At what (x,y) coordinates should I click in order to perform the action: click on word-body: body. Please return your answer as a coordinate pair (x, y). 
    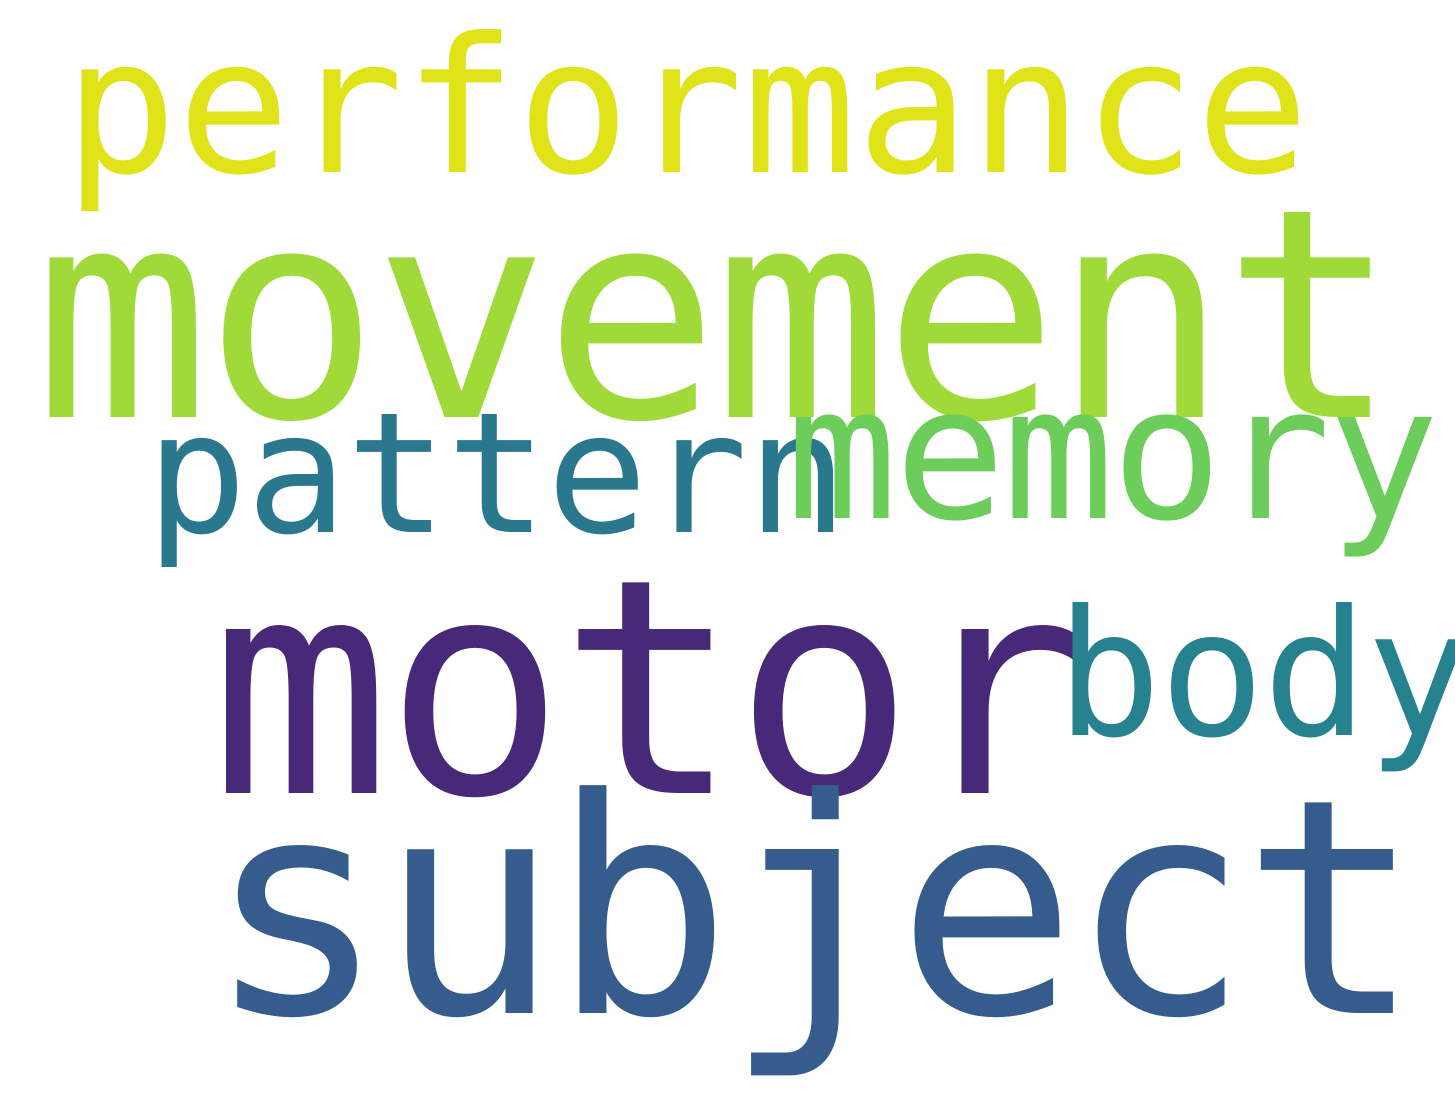
    Looking at the image, I should click on (1255, 675).